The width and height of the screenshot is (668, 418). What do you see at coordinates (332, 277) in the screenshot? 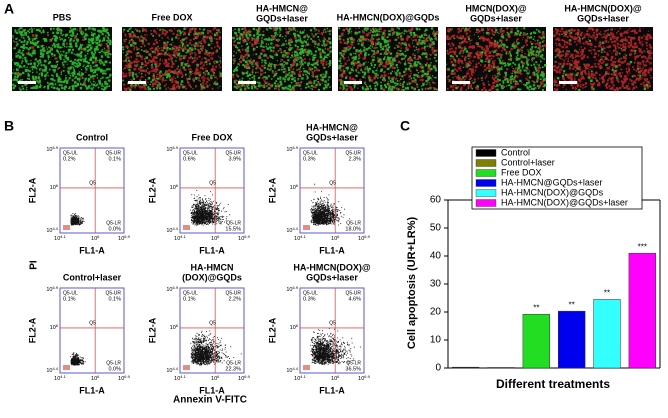
I see `plot-title: GQDs+laser` at bounding box center [332, 277].